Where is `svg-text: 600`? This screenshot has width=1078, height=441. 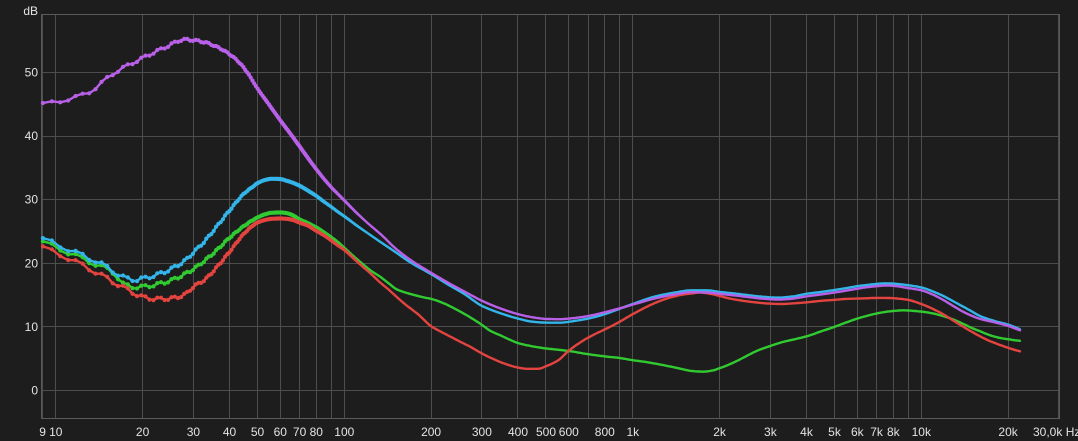
svg-text: 600 is located at coordinates (569, 432).